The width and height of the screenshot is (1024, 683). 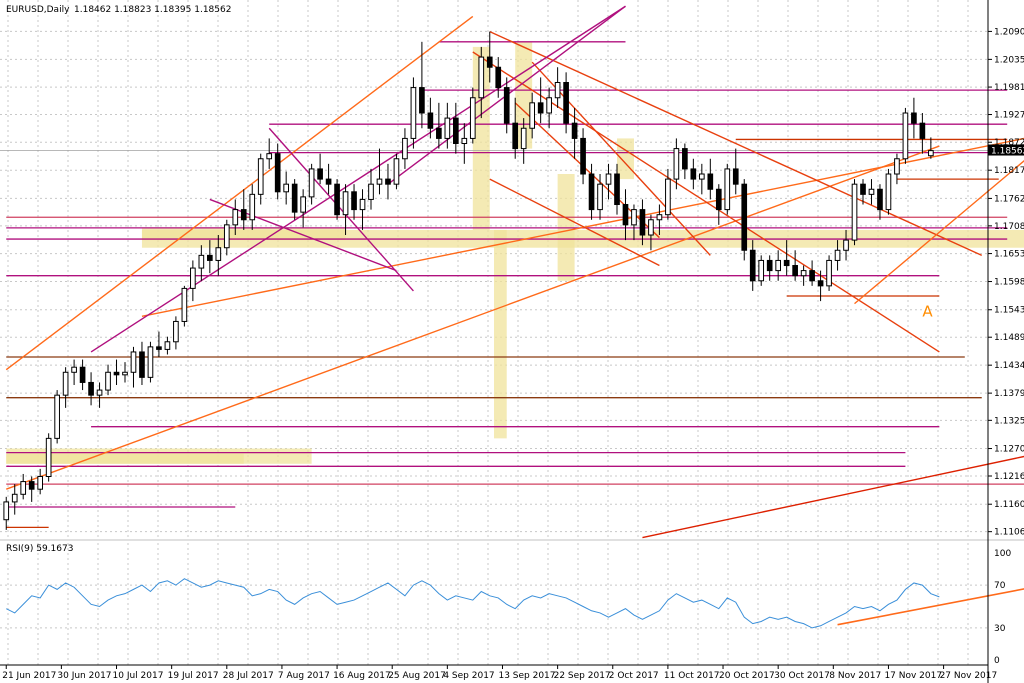 What do you see at coordinates (304, 676) in the screenshot?
I see `time-tick-label-5: 7 Aug 2017` at bounding box center [304, 676].